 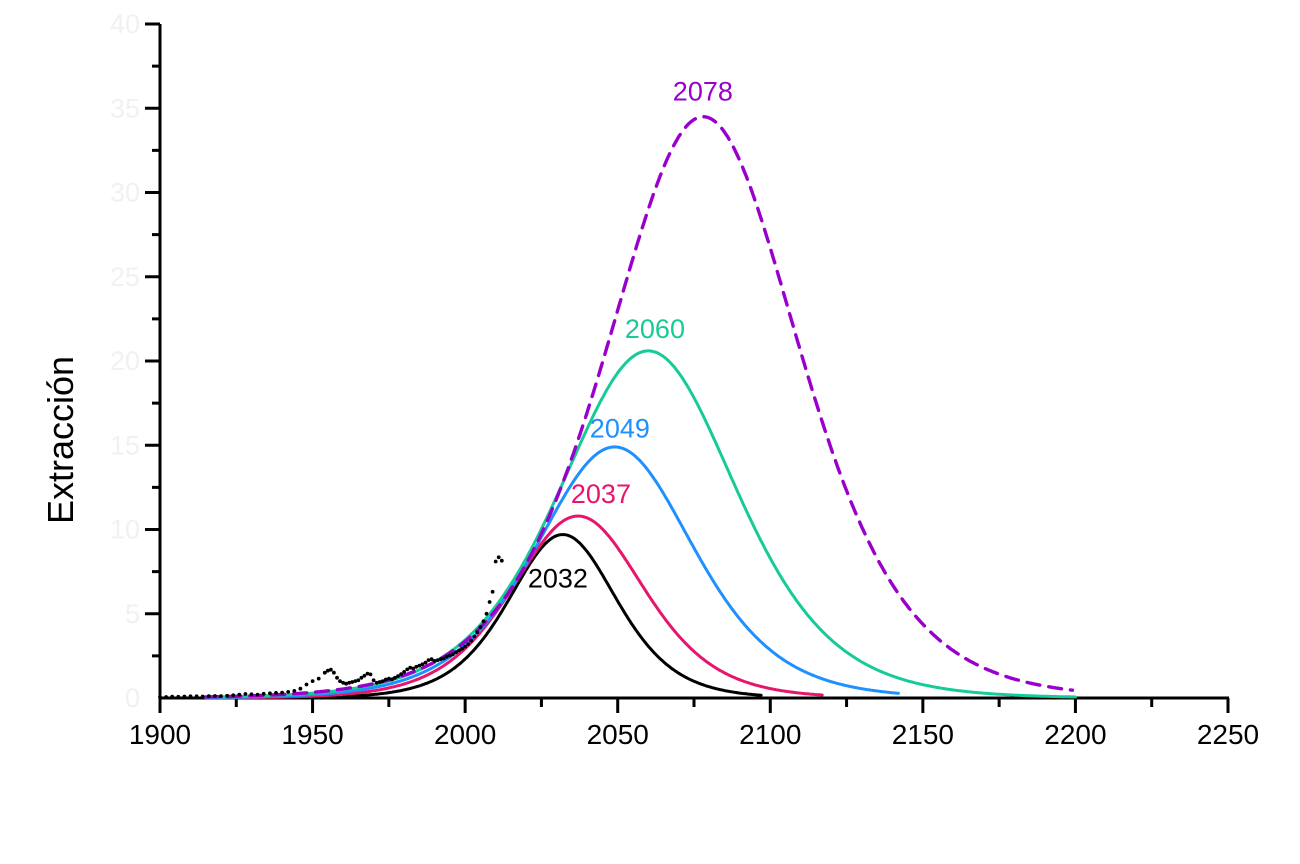 I want to click on ghost-y-tick-label: 30, so click(x=125, y=193).